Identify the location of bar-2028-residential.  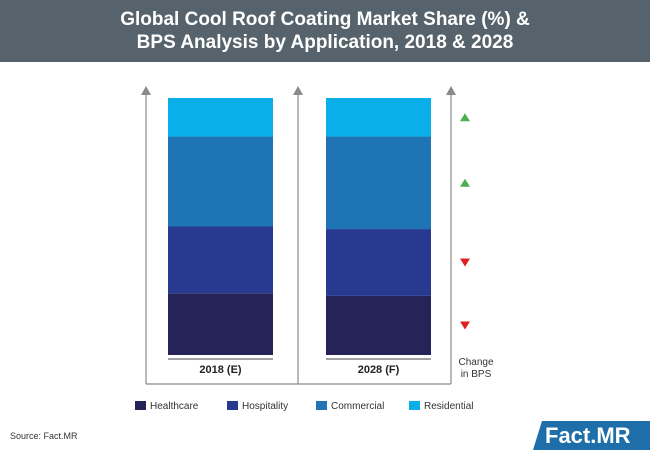
(378, 117).